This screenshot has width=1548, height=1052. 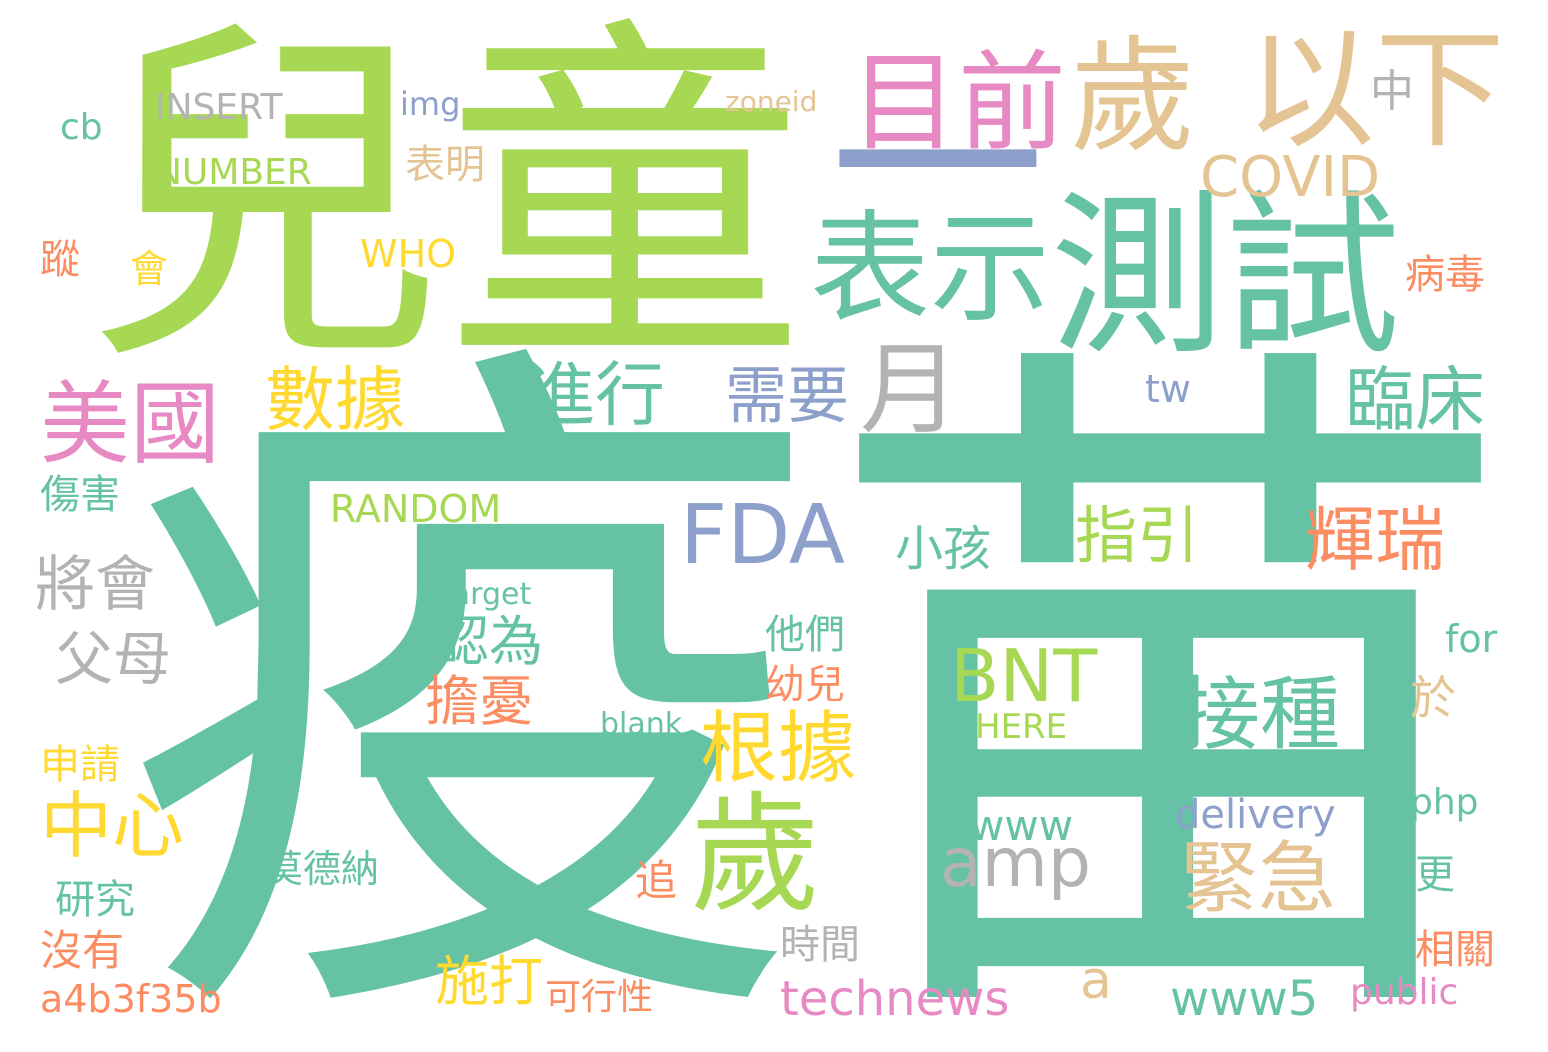 I want to click on word: 傷害, so click(x=80, y=495).